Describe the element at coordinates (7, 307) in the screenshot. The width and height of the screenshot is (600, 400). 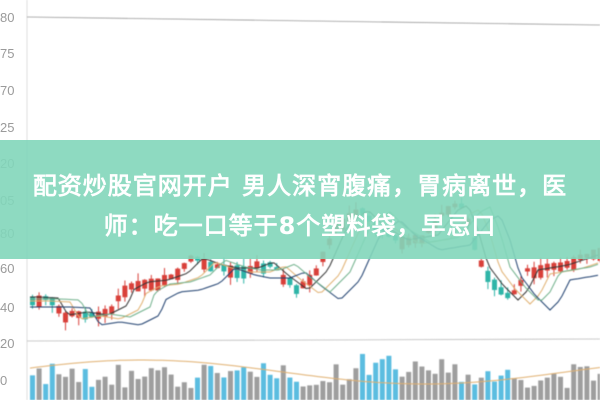
I see `y-tick-label: 40` at that location.